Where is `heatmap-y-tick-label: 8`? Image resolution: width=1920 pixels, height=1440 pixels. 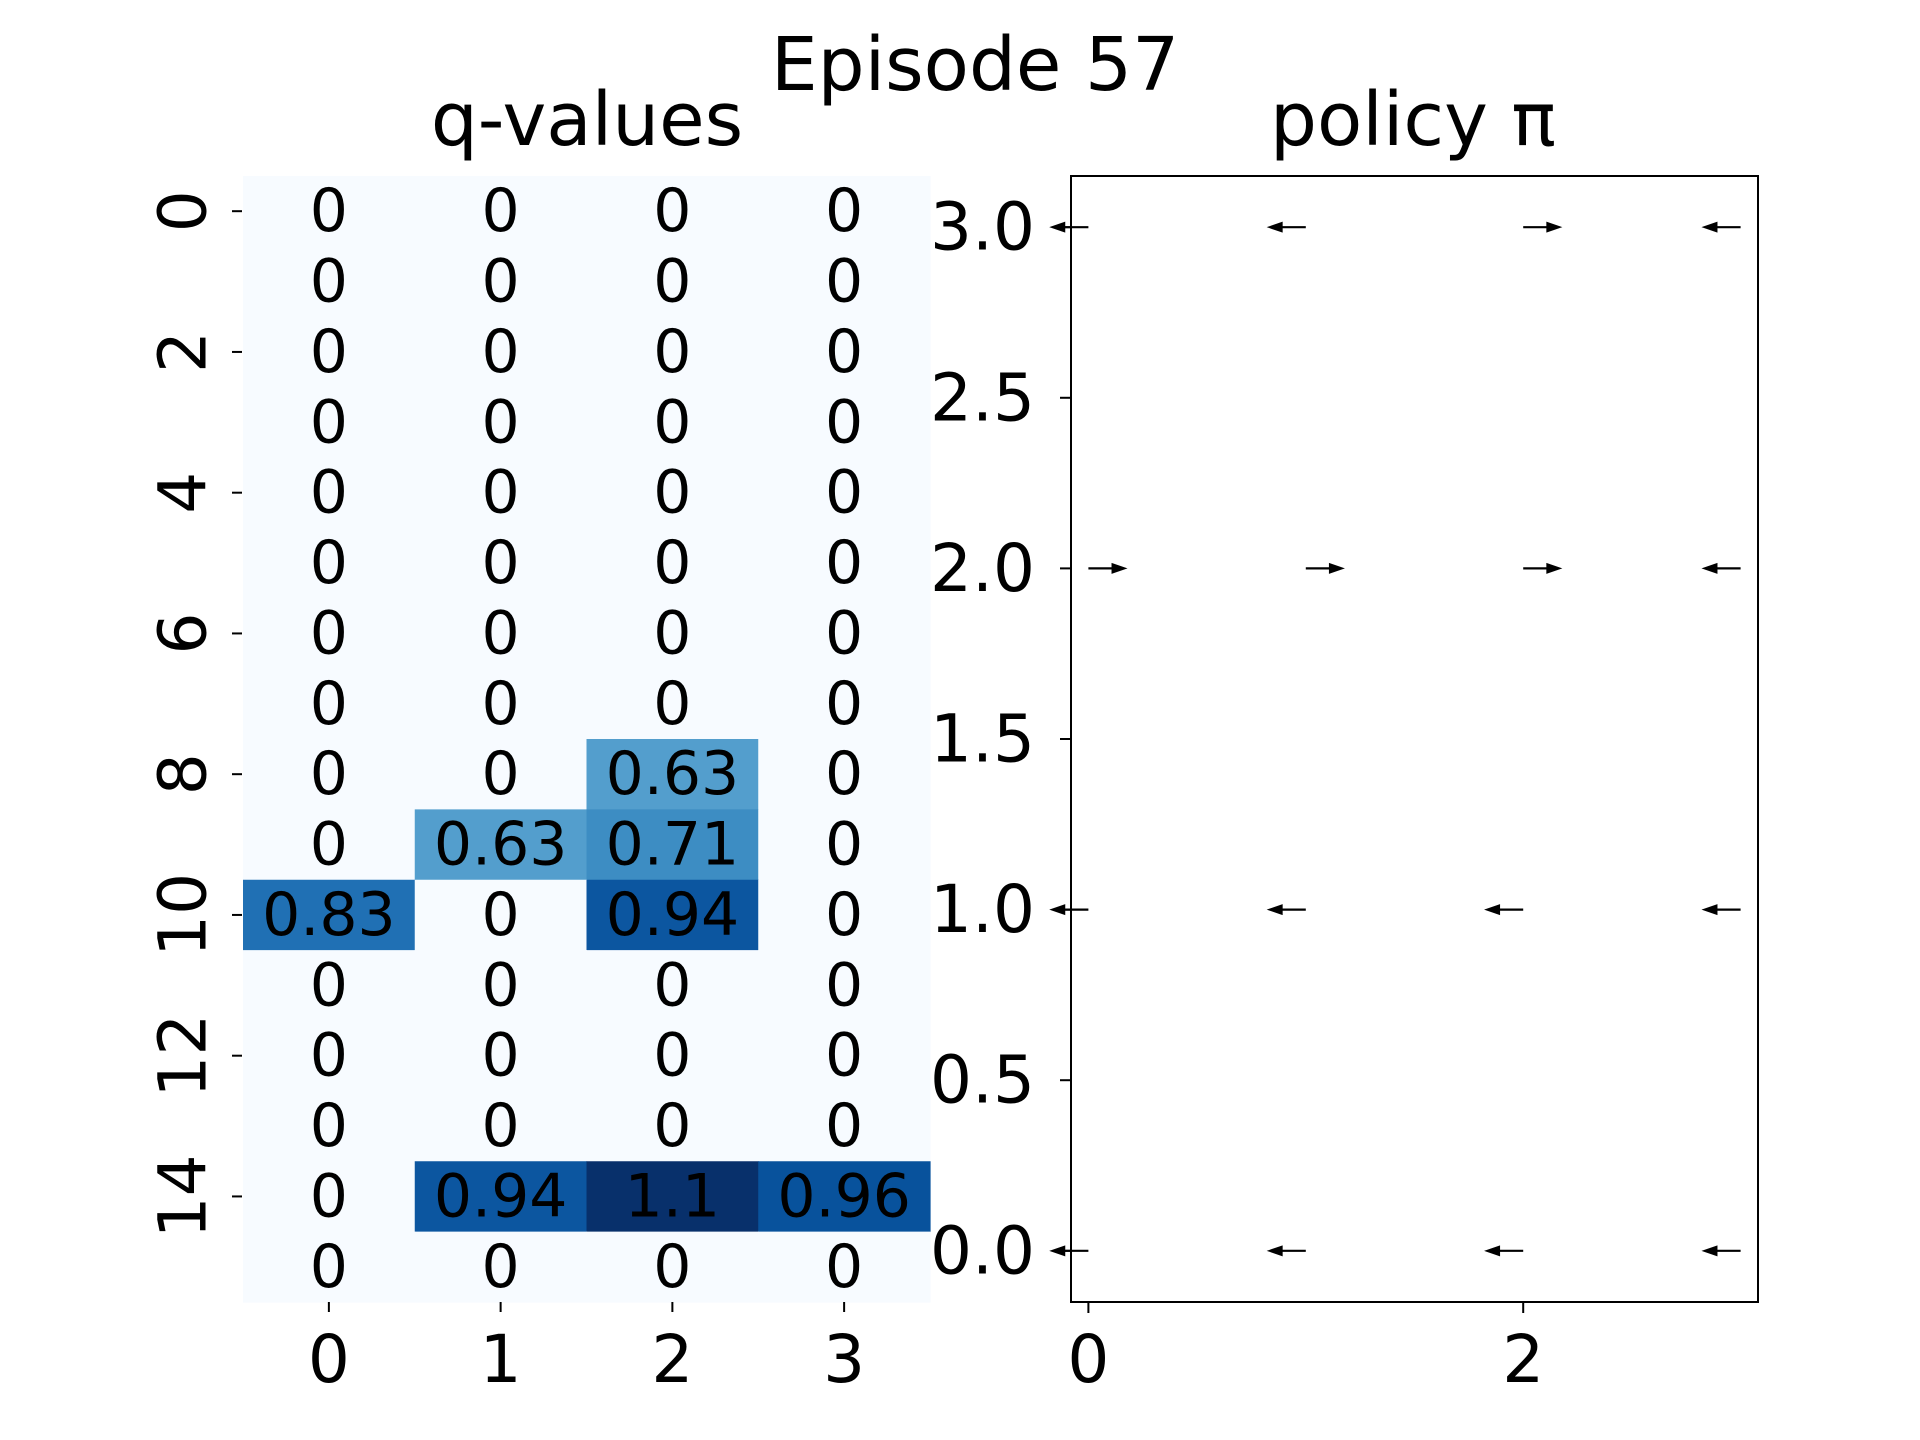
heatmap-y-tick-label: 8 is located at coordinates (183, 774).